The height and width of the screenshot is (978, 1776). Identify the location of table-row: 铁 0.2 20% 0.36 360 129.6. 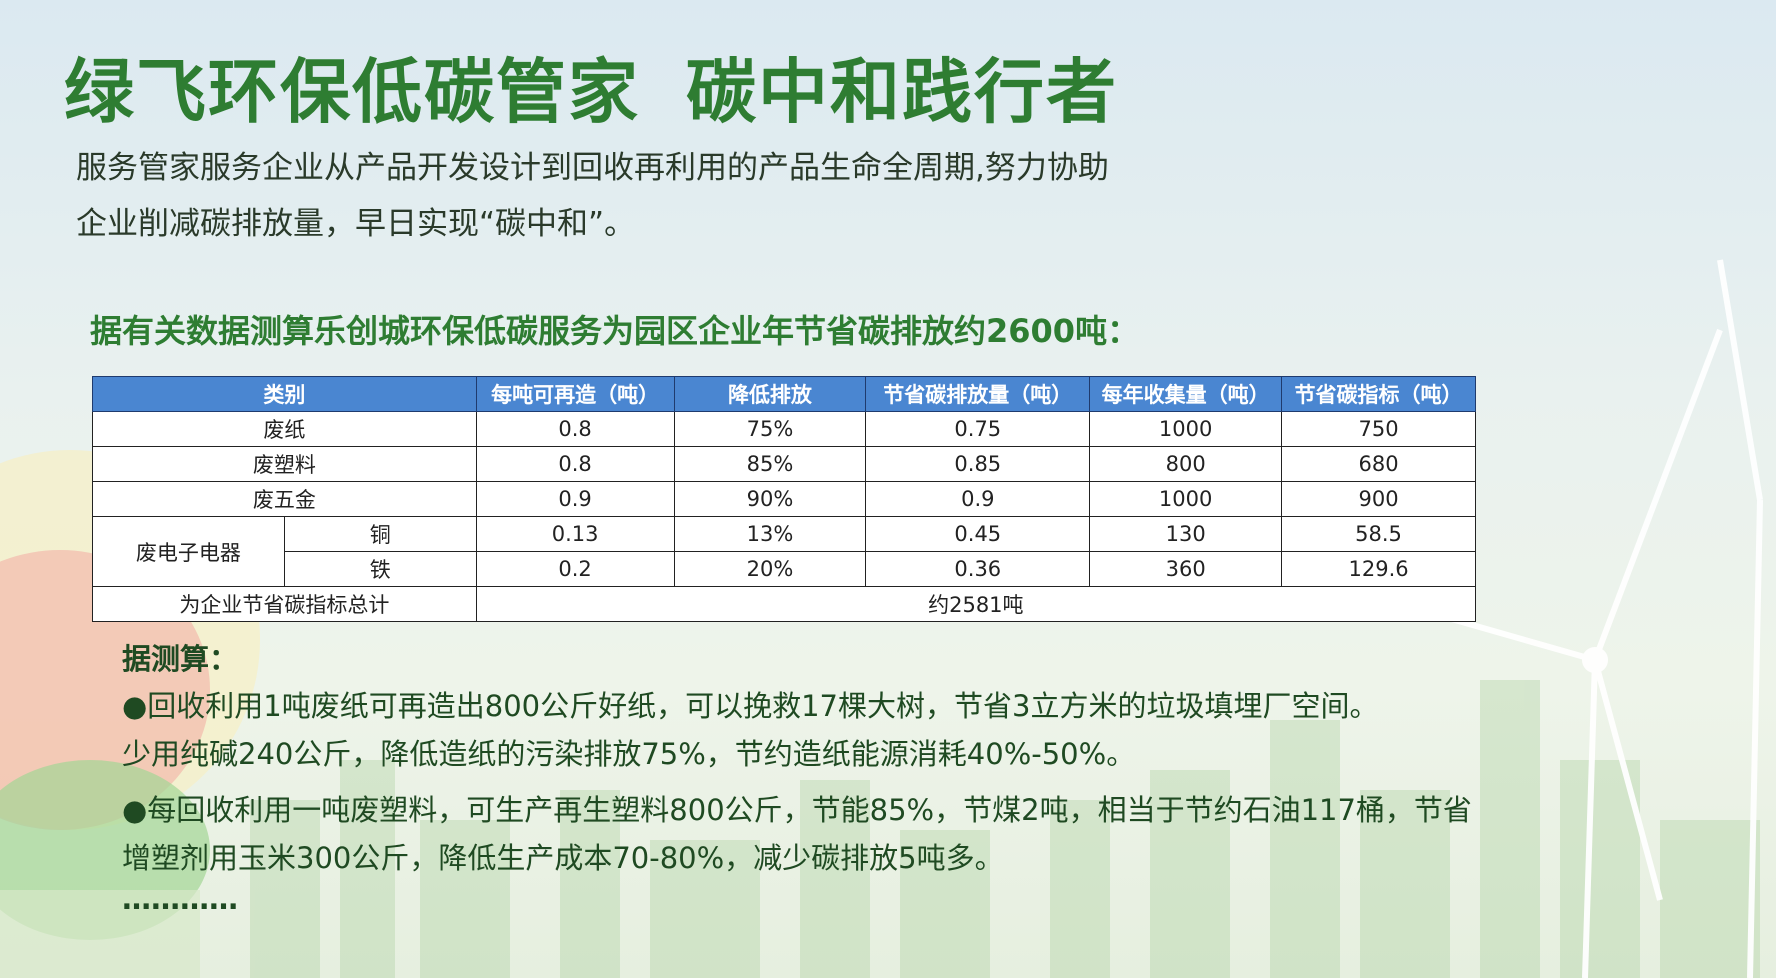
(784, 569).